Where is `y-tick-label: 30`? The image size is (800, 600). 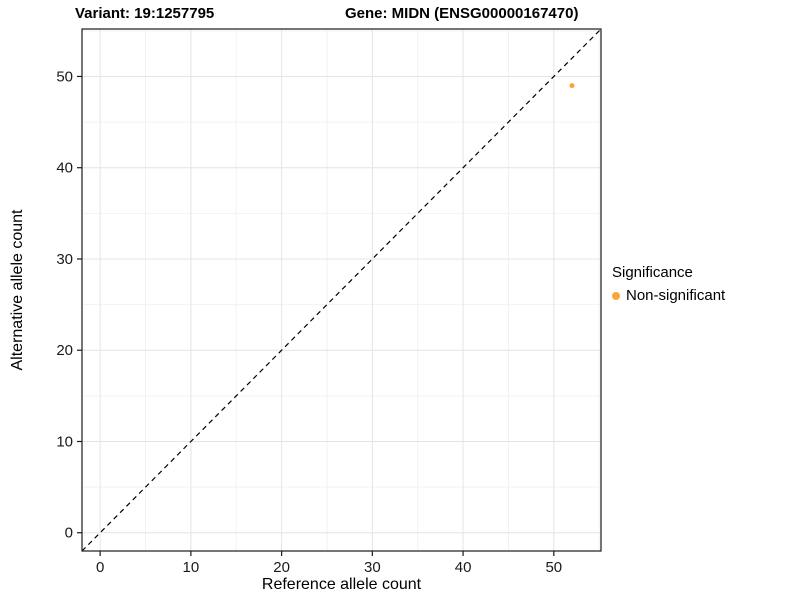 y-tick-label: 30 is located at coordinates (64, 259).